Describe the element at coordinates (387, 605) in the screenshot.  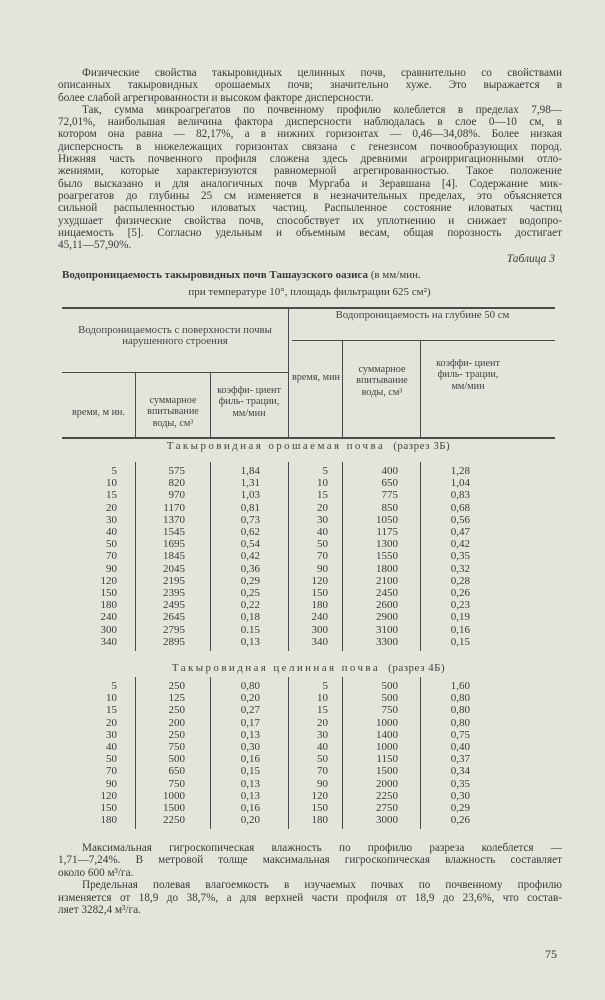
I see `table-cell: 2600` at that location.